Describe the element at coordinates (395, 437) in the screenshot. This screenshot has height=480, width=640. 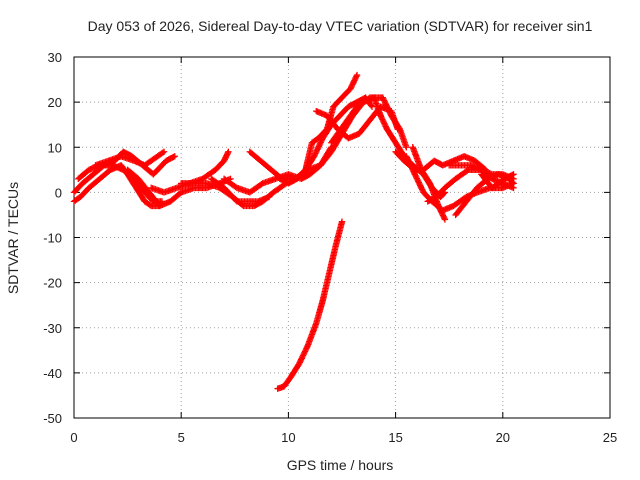
I see `x-tick-label: 15` at that location.